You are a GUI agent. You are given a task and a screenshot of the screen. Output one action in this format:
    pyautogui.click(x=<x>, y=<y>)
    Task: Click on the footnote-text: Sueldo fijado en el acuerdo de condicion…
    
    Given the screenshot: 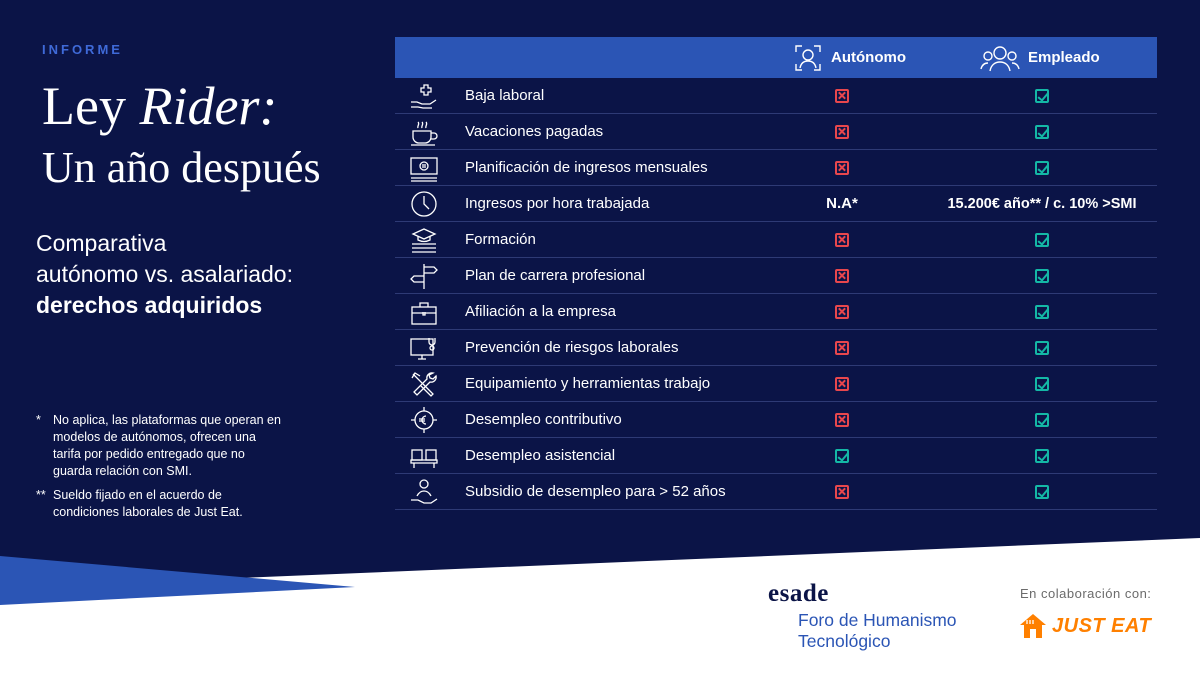 What is the action you would take?
    pyautogui.click(x=148, y=503)
    